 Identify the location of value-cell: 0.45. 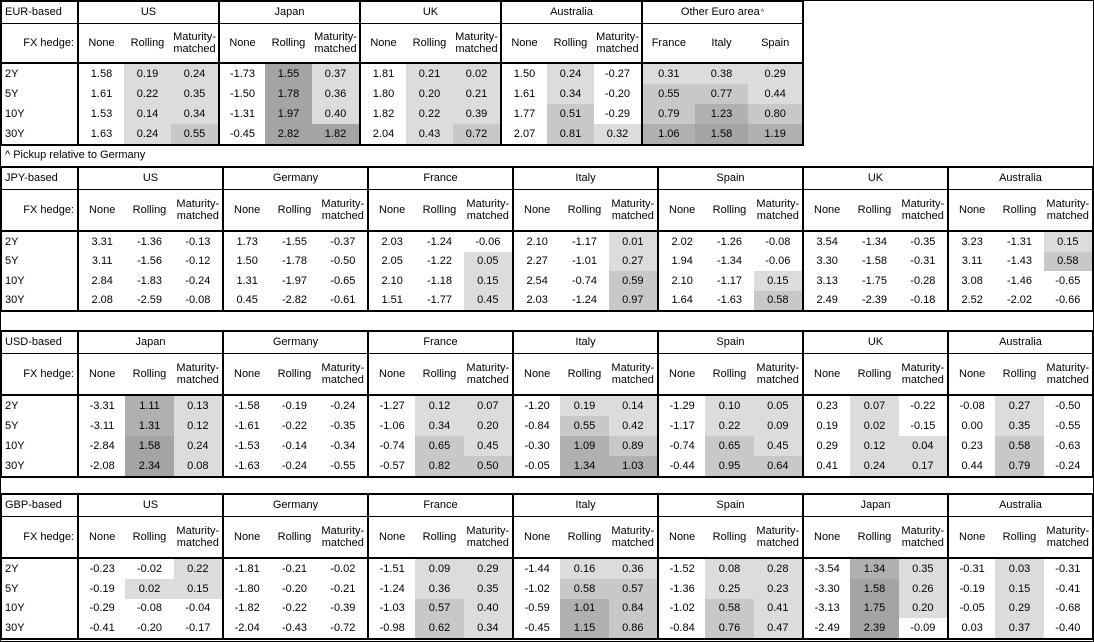
(487, 300).